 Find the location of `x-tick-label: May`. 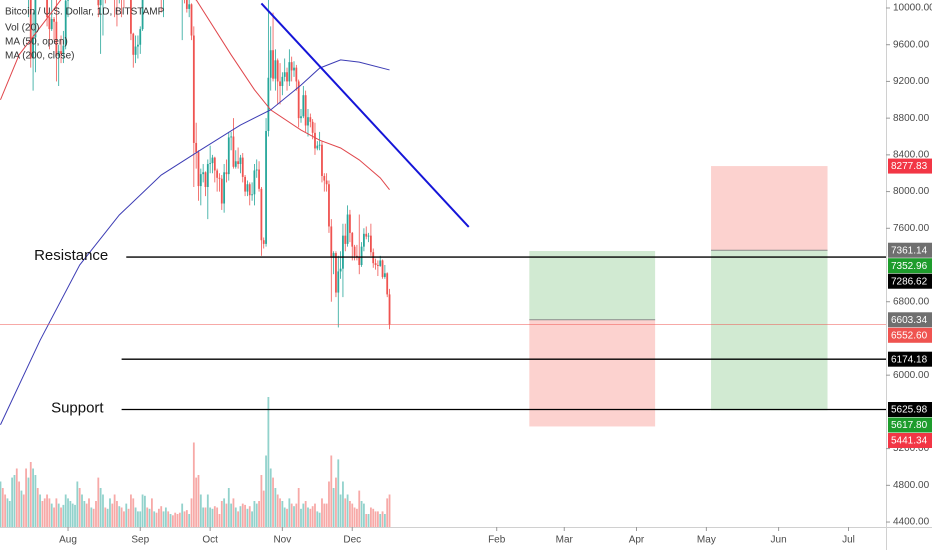

x-tick-label: May is located at coordinates (706, 540).